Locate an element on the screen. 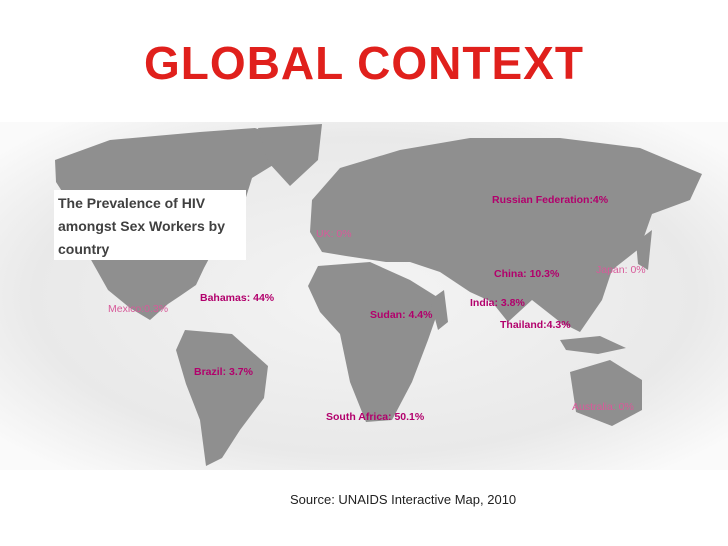 The width and height of the screenshot is (728, 546). country-label: Sudan: 4.4% is located at coordinates (401, 315).